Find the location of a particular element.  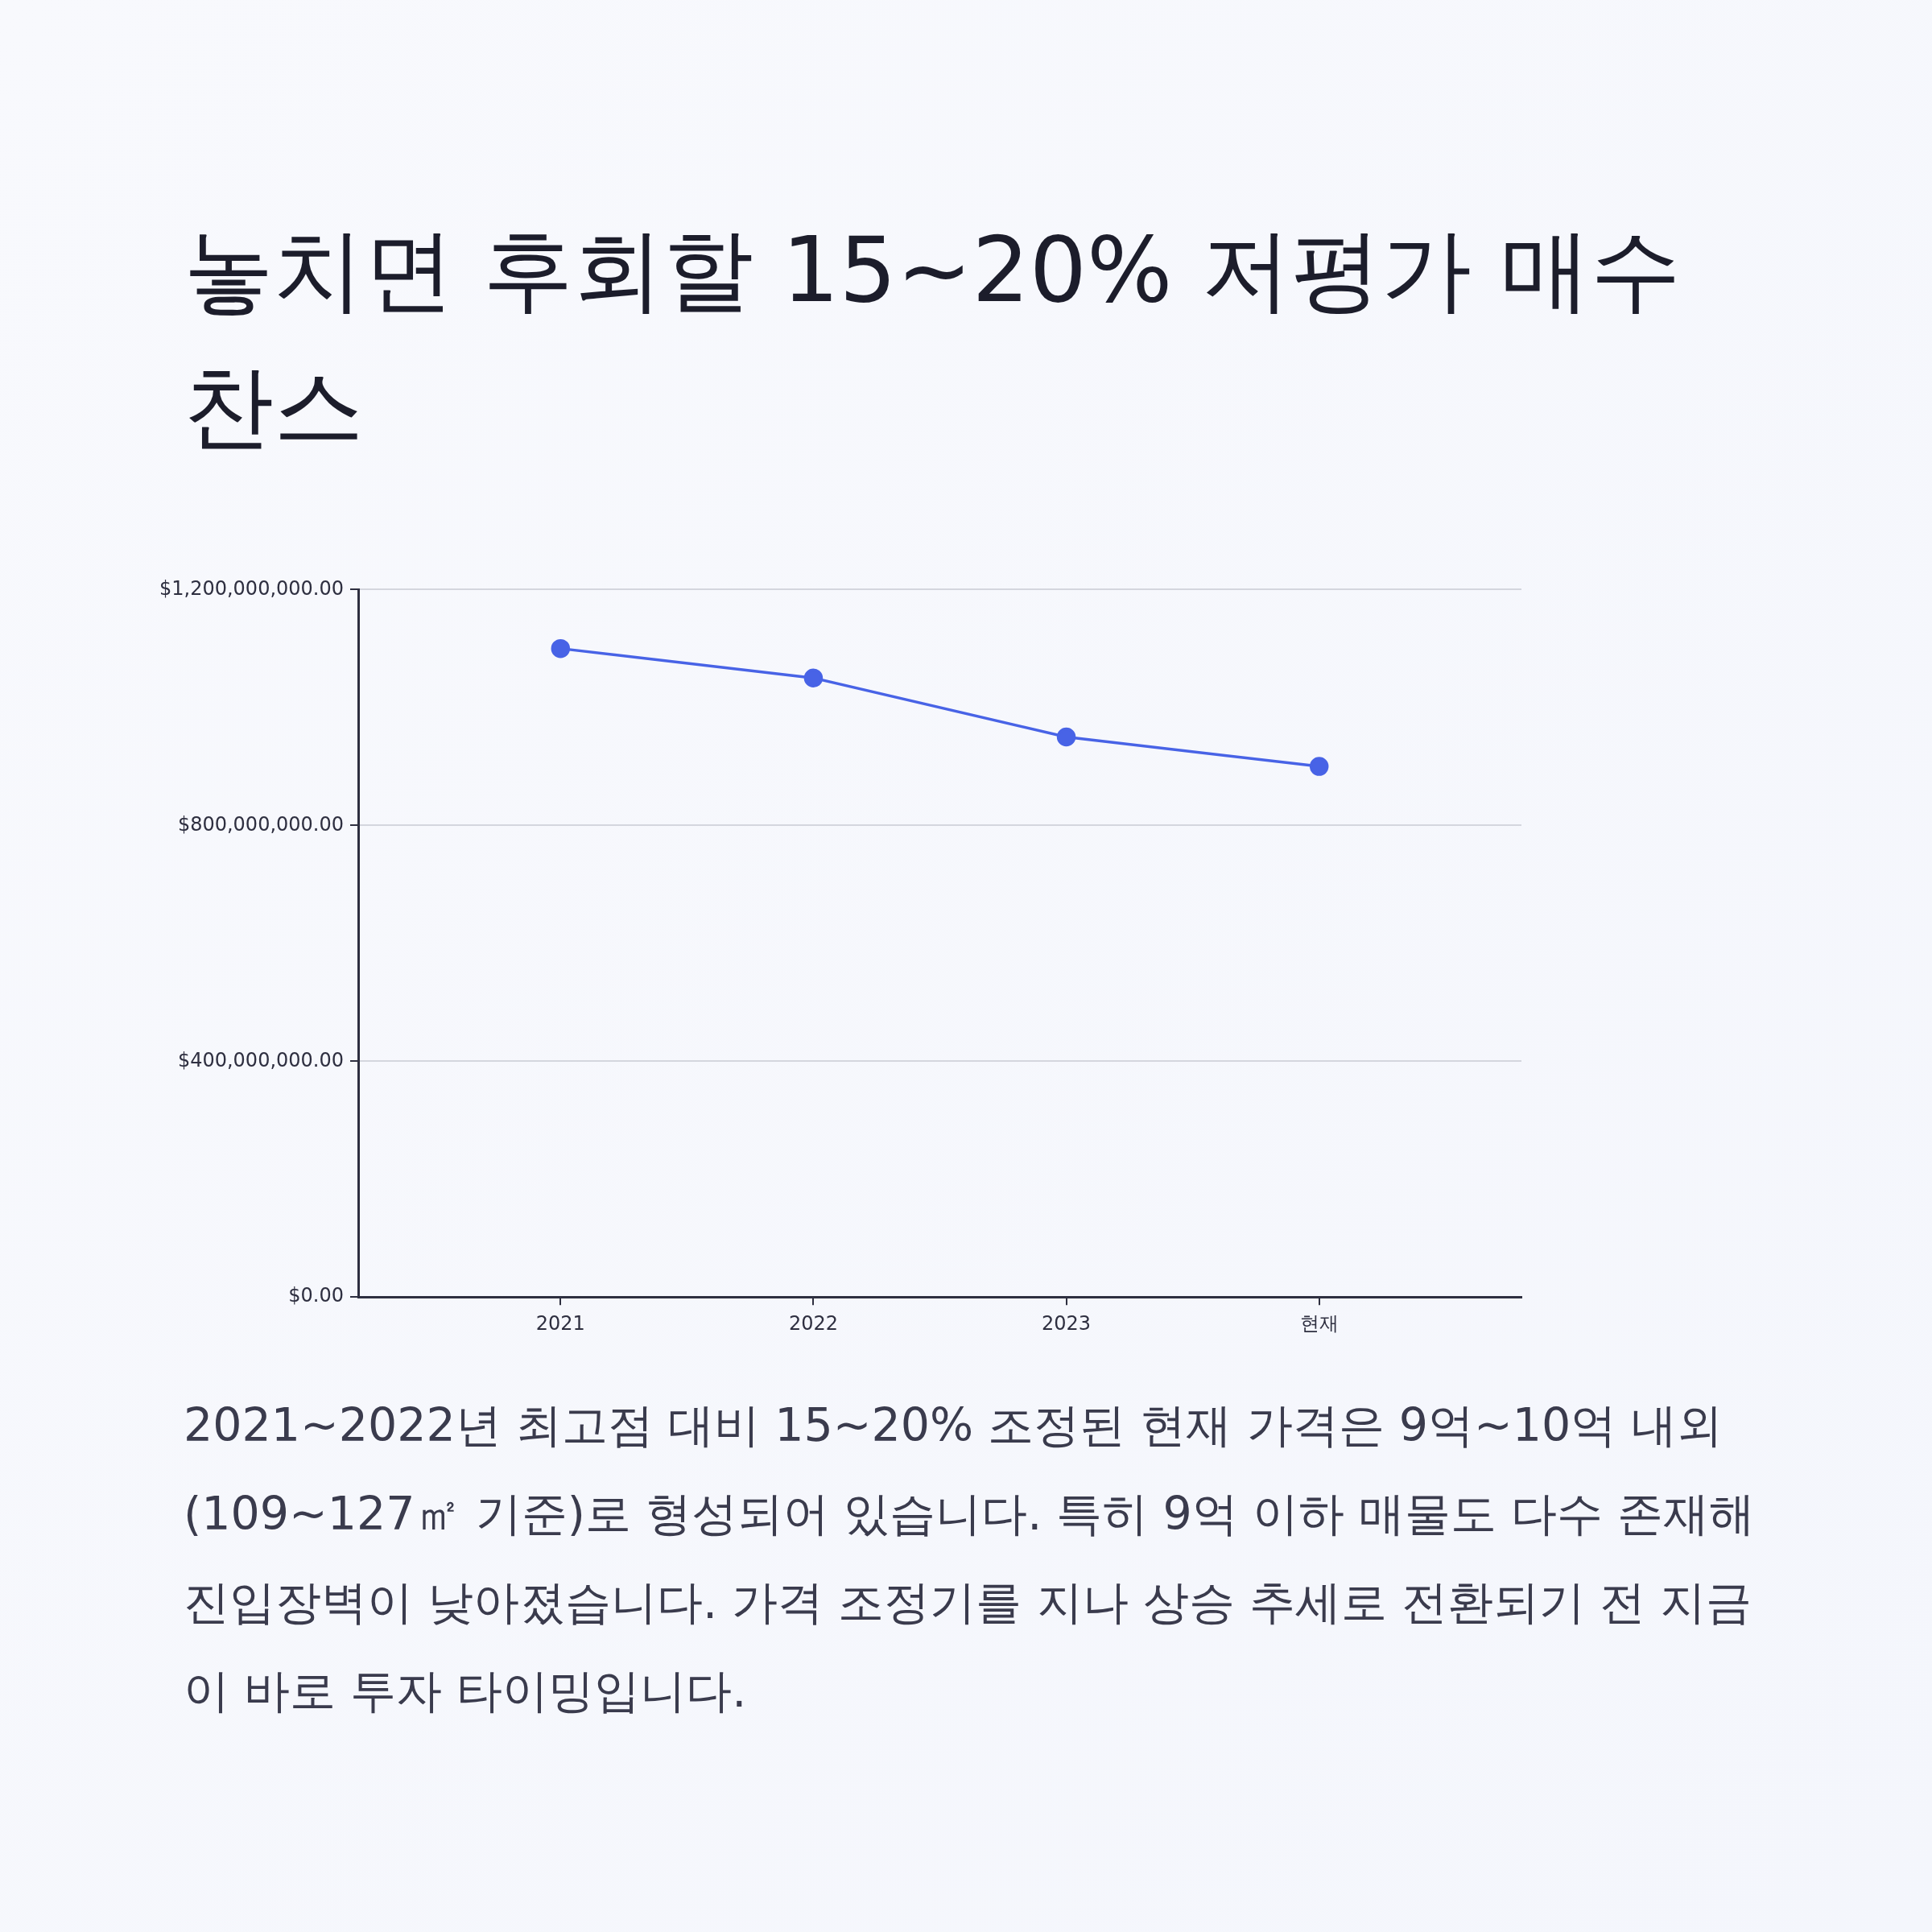

x-tick-label: 2022 is located at coordinates (813, 1323).